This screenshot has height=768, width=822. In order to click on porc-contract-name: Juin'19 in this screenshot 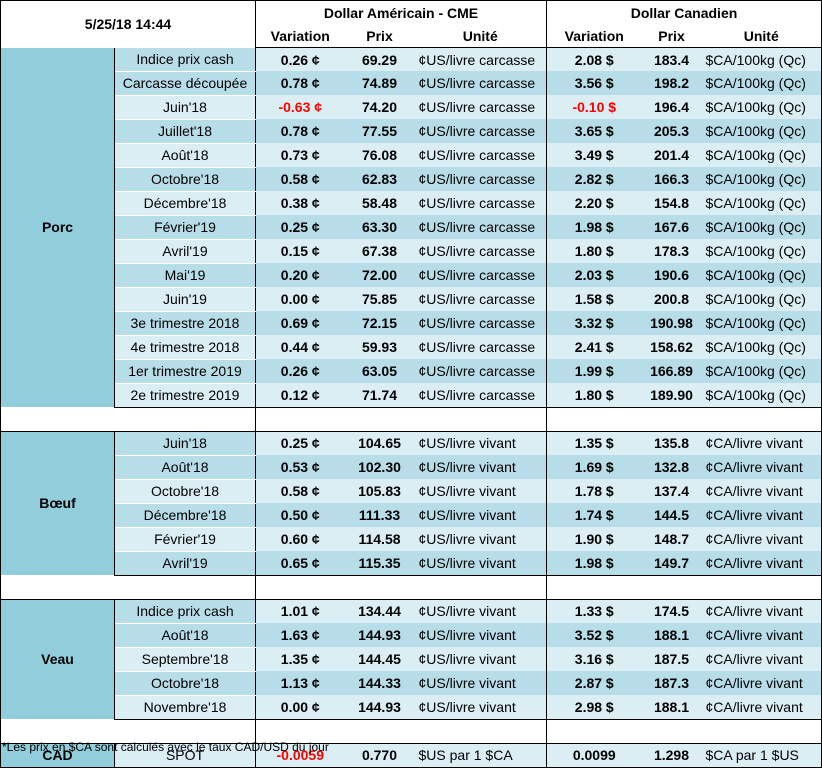, I will do `click(185, 299)`.